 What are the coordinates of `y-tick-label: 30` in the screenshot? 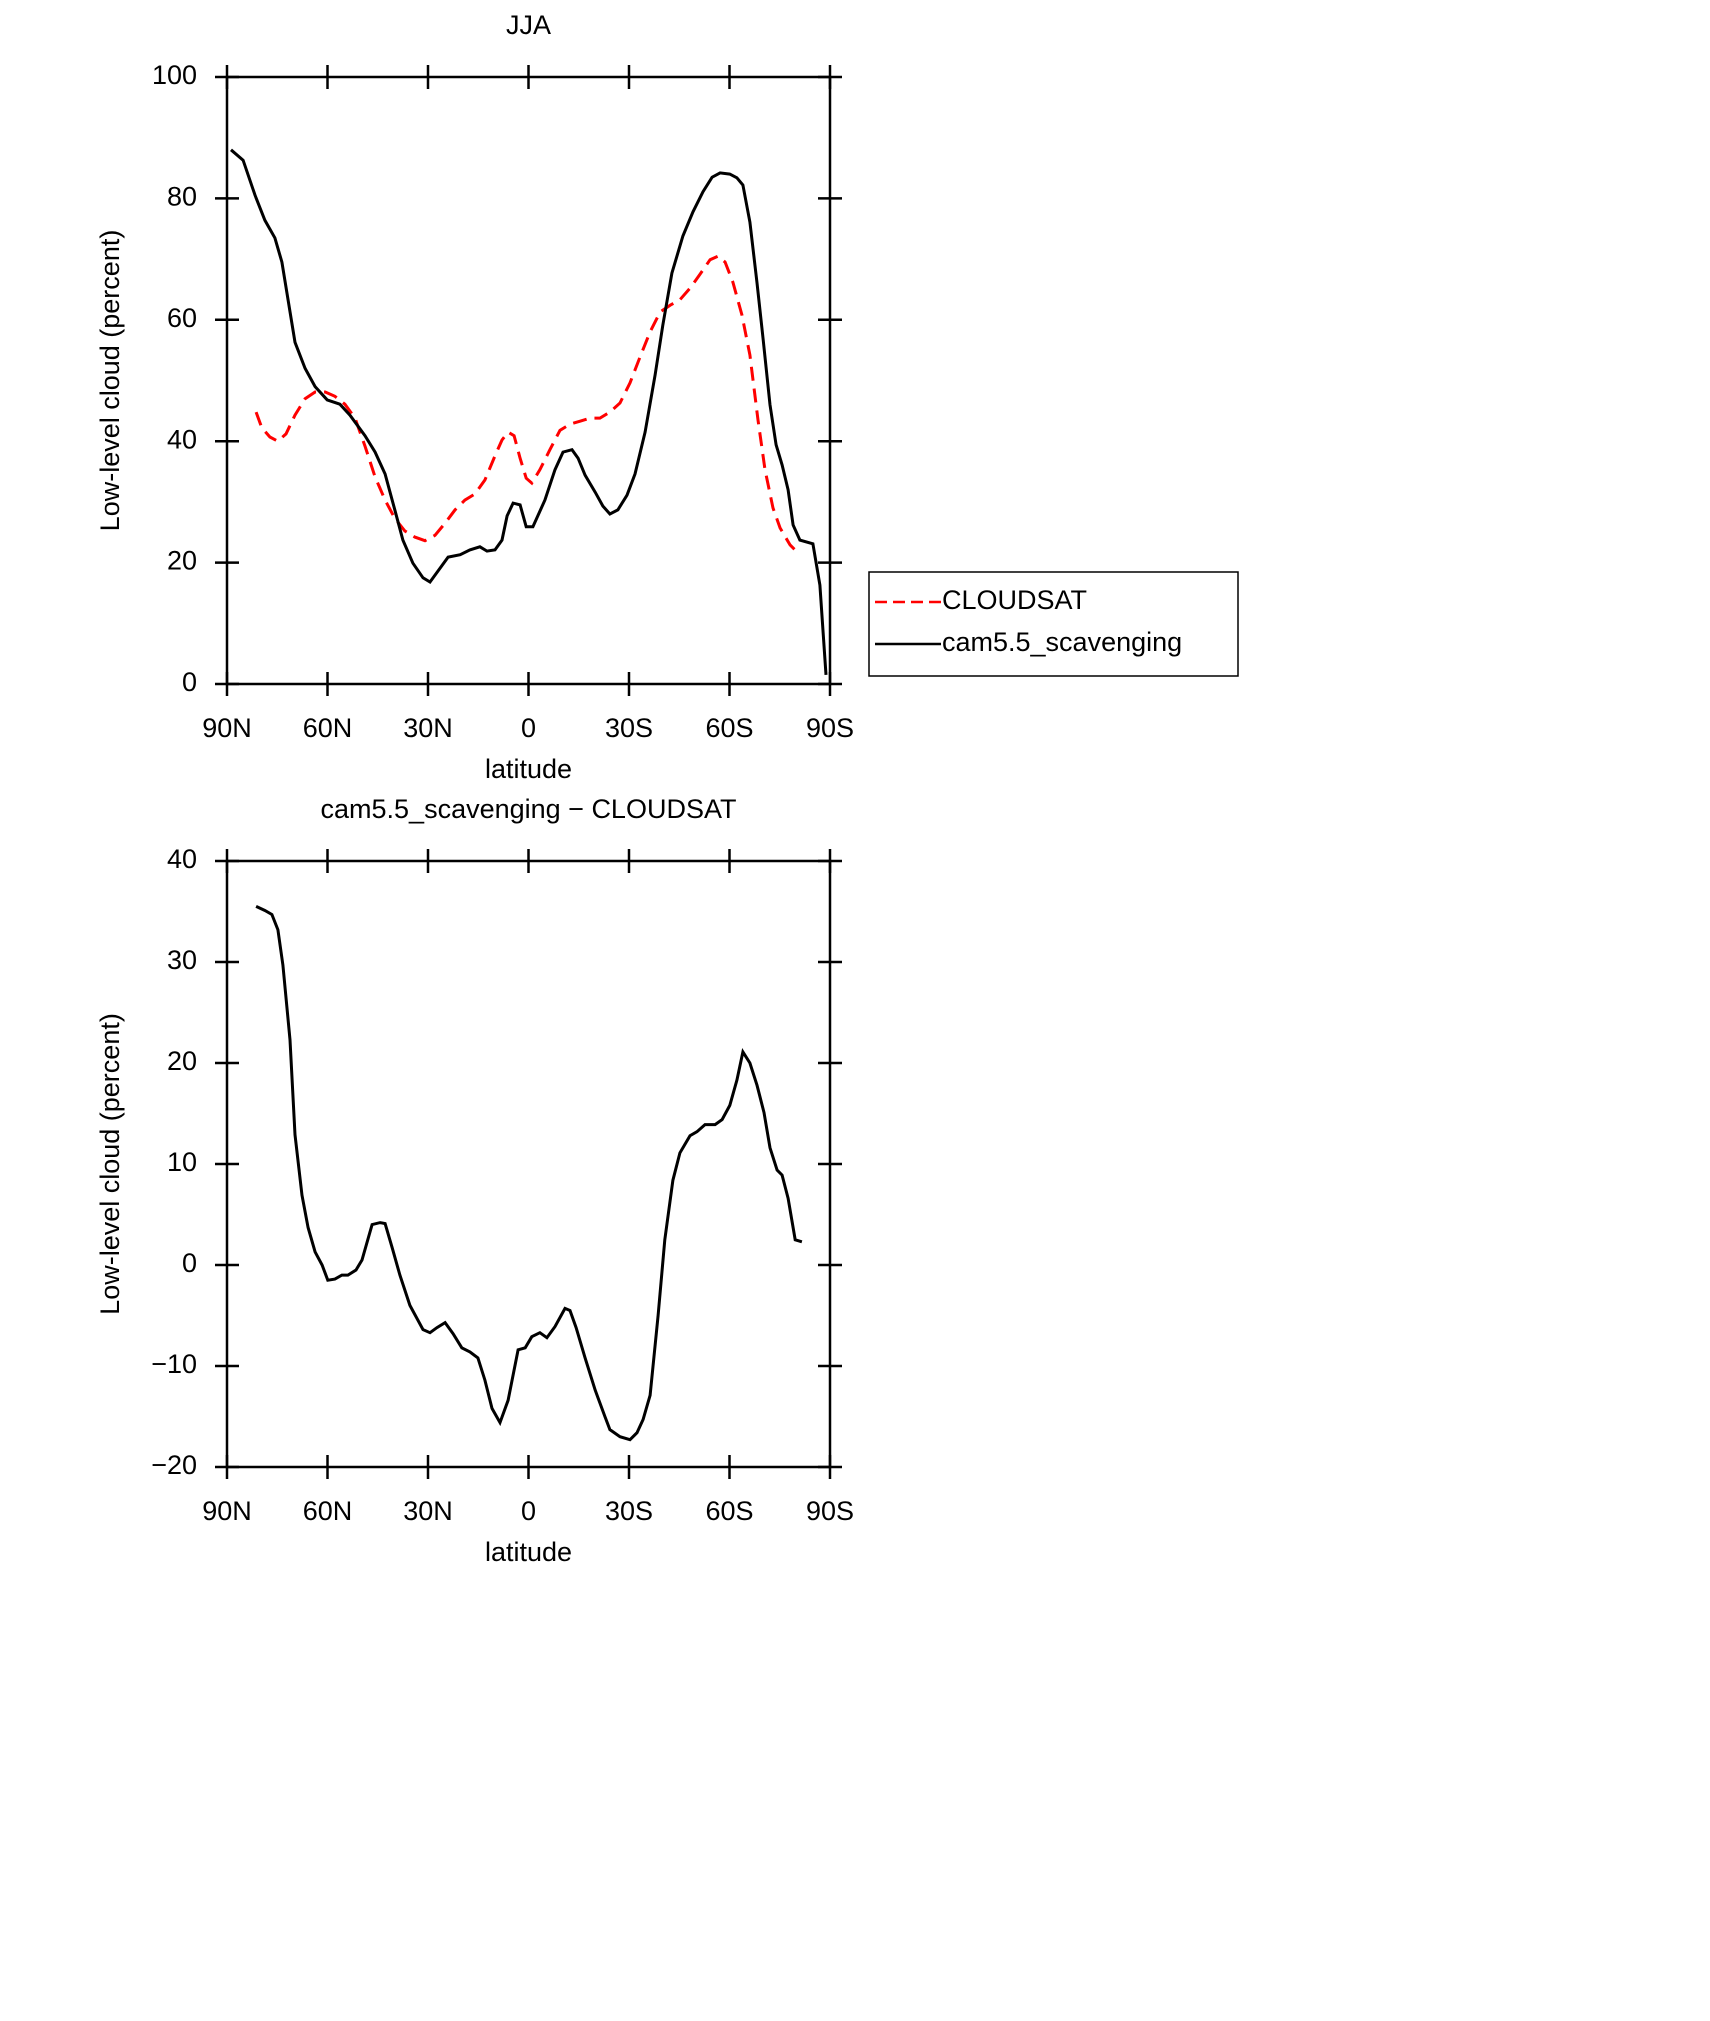 It's located at (182, 960).